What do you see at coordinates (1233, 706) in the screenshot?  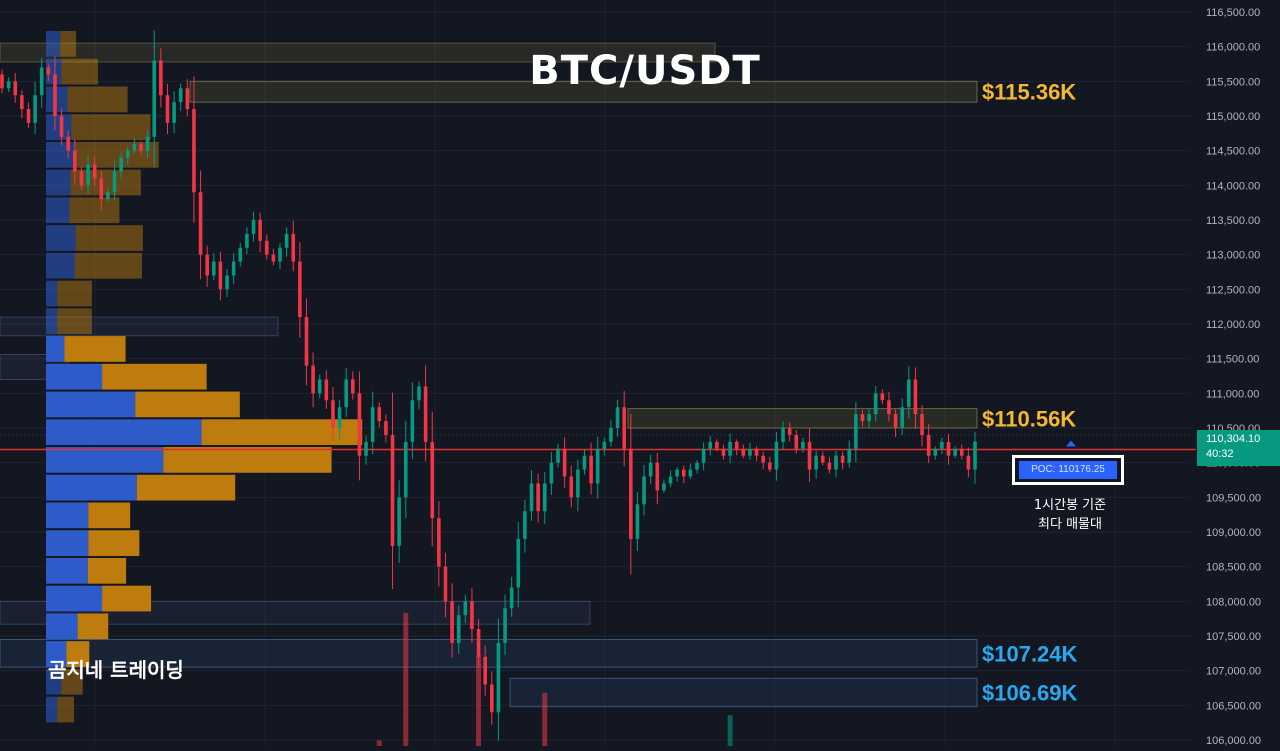 I see `axis-tick-label-1: 106,500.00` at bounding box center [1233, 706].